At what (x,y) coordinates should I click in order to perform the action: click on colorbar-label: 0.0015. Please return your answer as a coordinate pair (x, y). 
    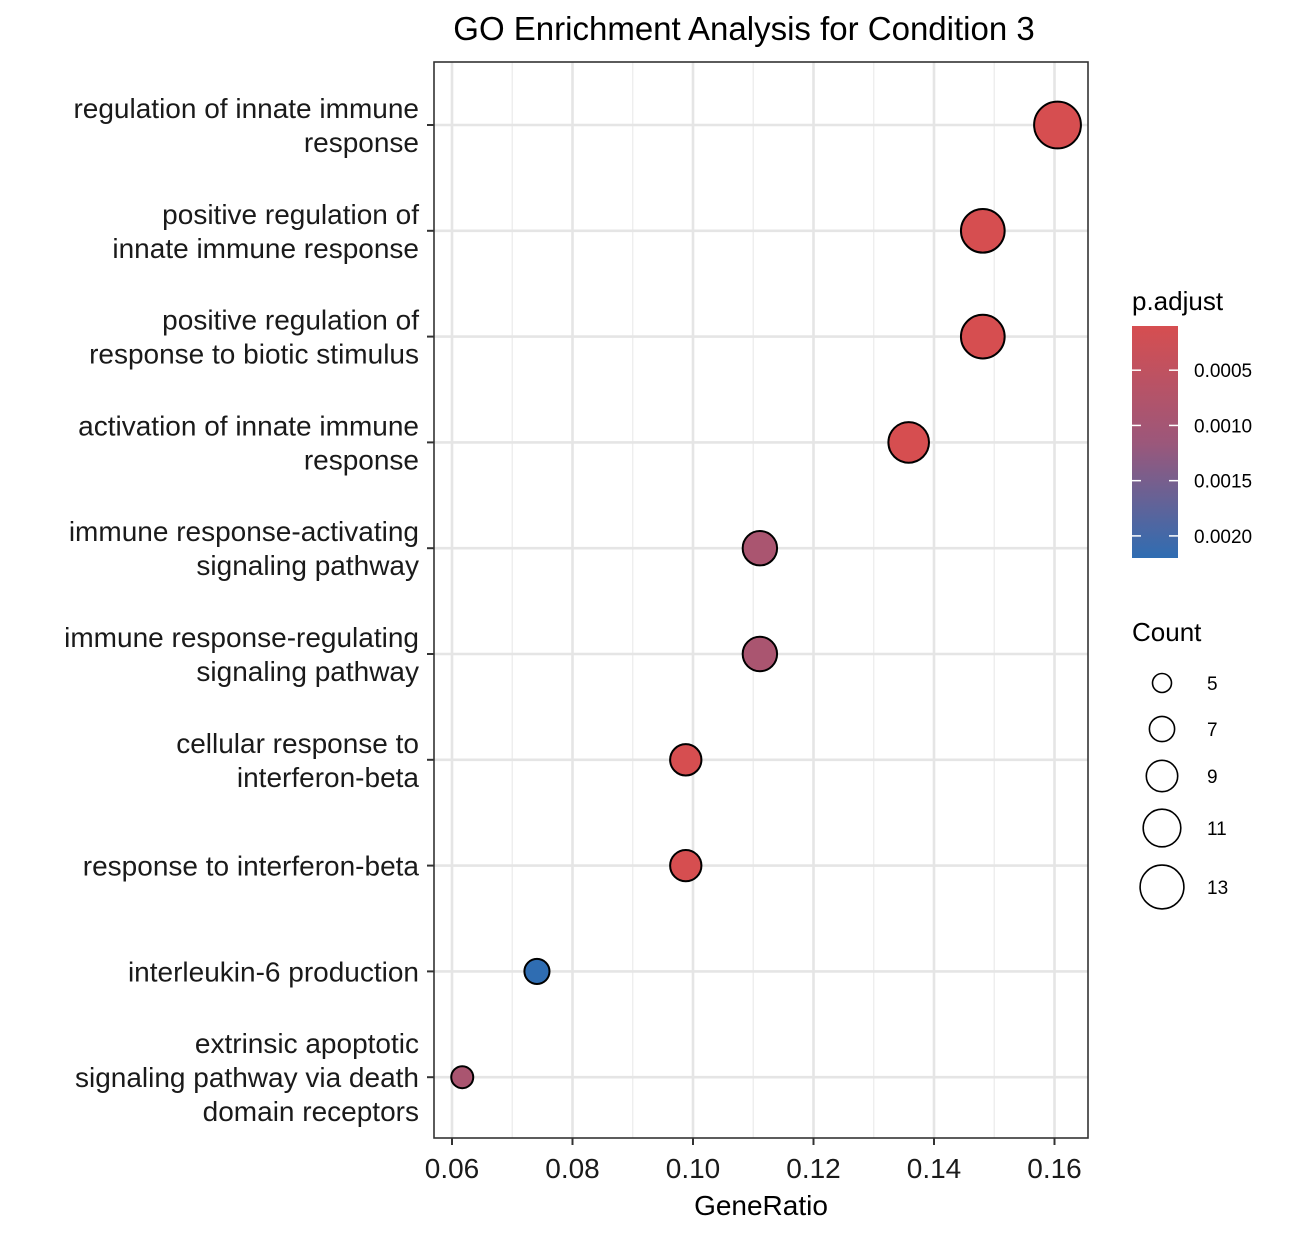
    Looking at the image, I should click on (1223, 482).